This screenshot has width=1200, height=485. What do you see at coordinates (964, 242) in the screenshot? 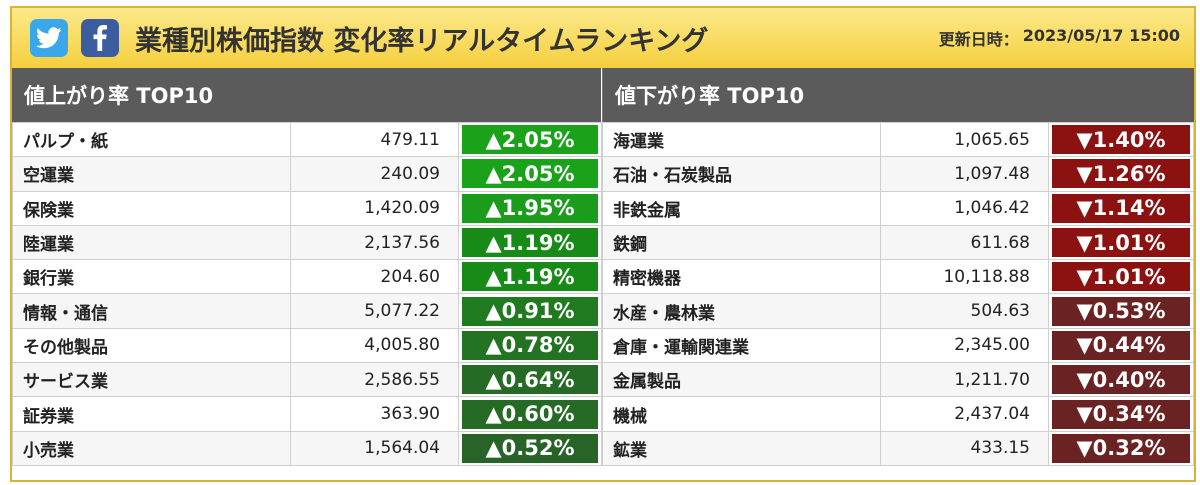
I see `index-value: 611.68` at bounding box center [964, 242].